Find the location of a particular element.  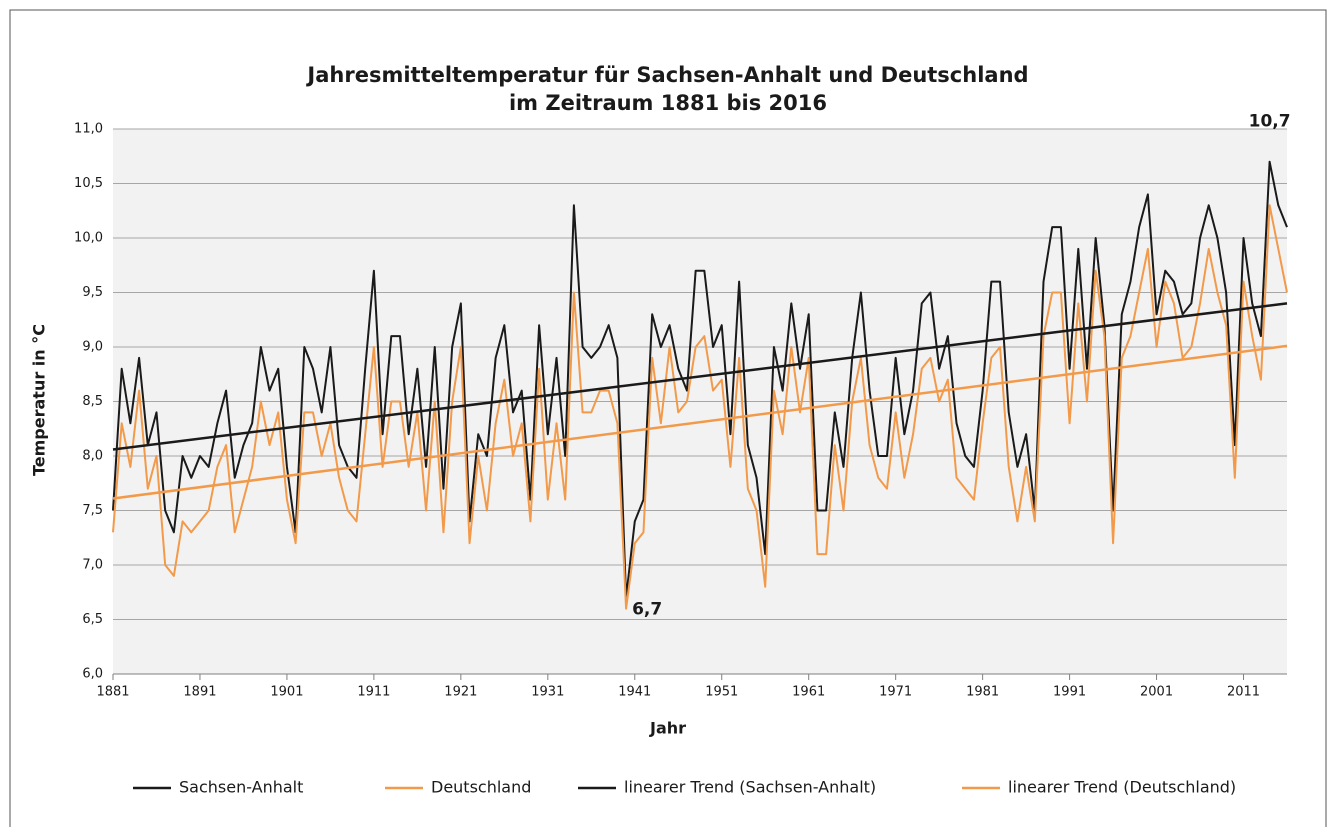

y-tick-label: 8,0 is located at coordinates (92, 456).